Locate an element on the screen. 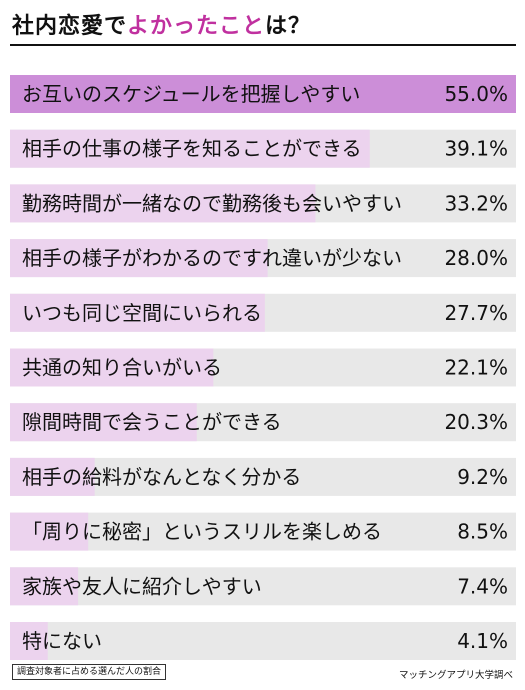 The height and width of the screenshot is (690, 525). value-label-8: 8.5% is located at coordinates (482, 532).